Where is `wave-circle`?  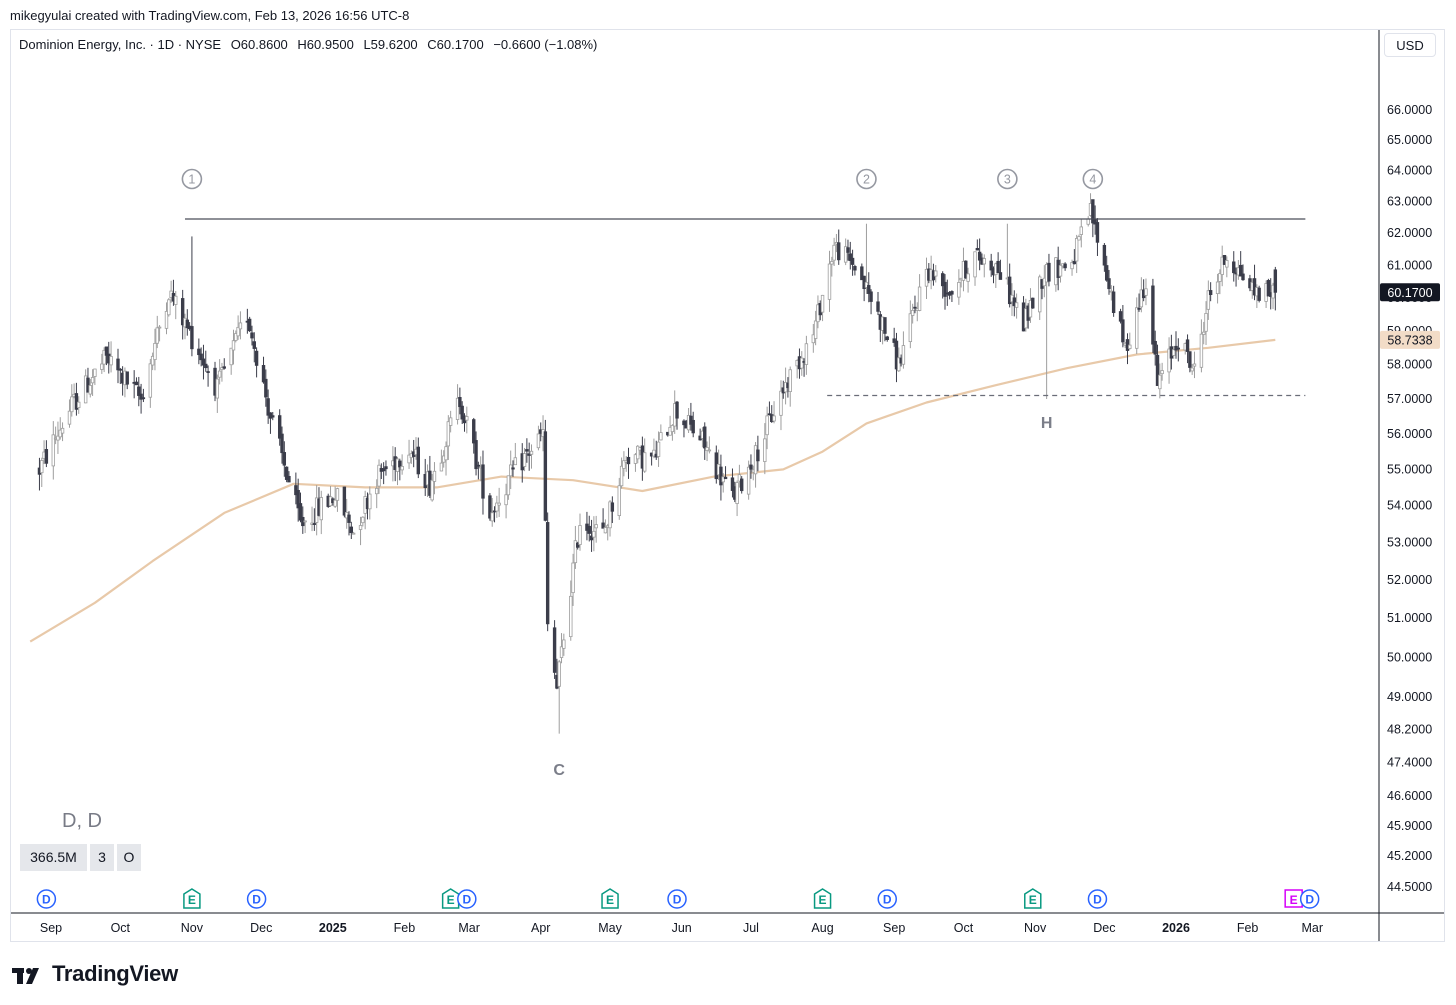
wave-circle is located at coordinates (866, 179).